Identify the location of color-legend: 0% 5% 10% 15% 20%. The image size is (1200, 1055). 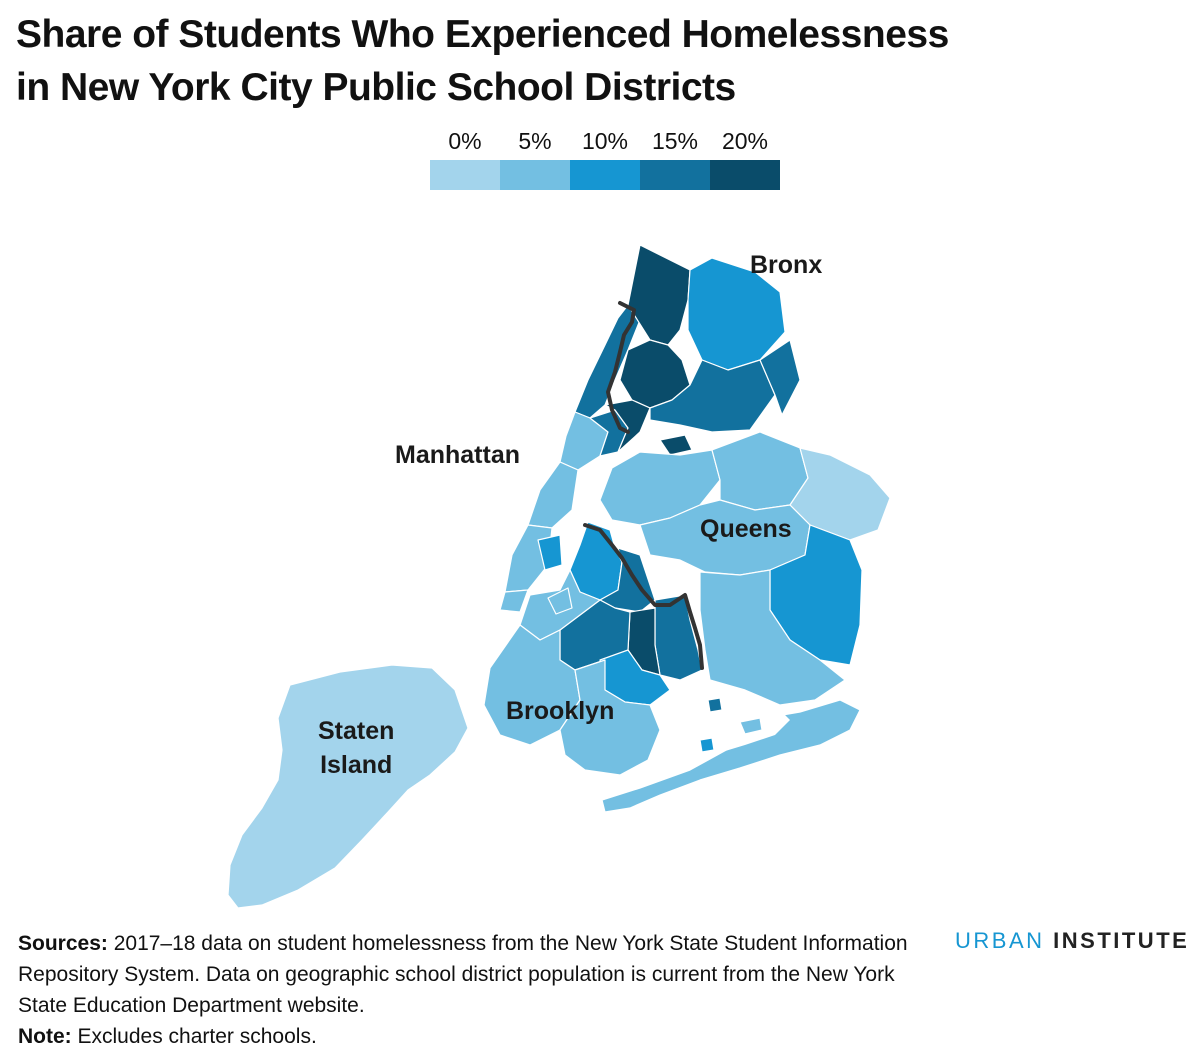
(605, 160).